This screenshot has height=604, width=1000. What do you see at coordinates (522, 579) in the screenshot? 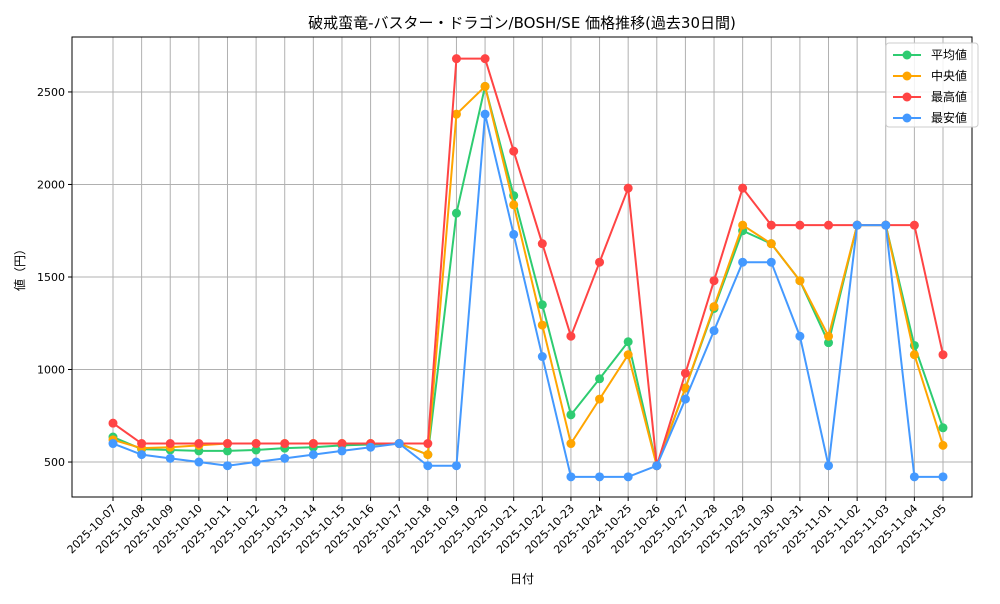
I see `x-axis-label: 日付` at bounding box center [522, 579].